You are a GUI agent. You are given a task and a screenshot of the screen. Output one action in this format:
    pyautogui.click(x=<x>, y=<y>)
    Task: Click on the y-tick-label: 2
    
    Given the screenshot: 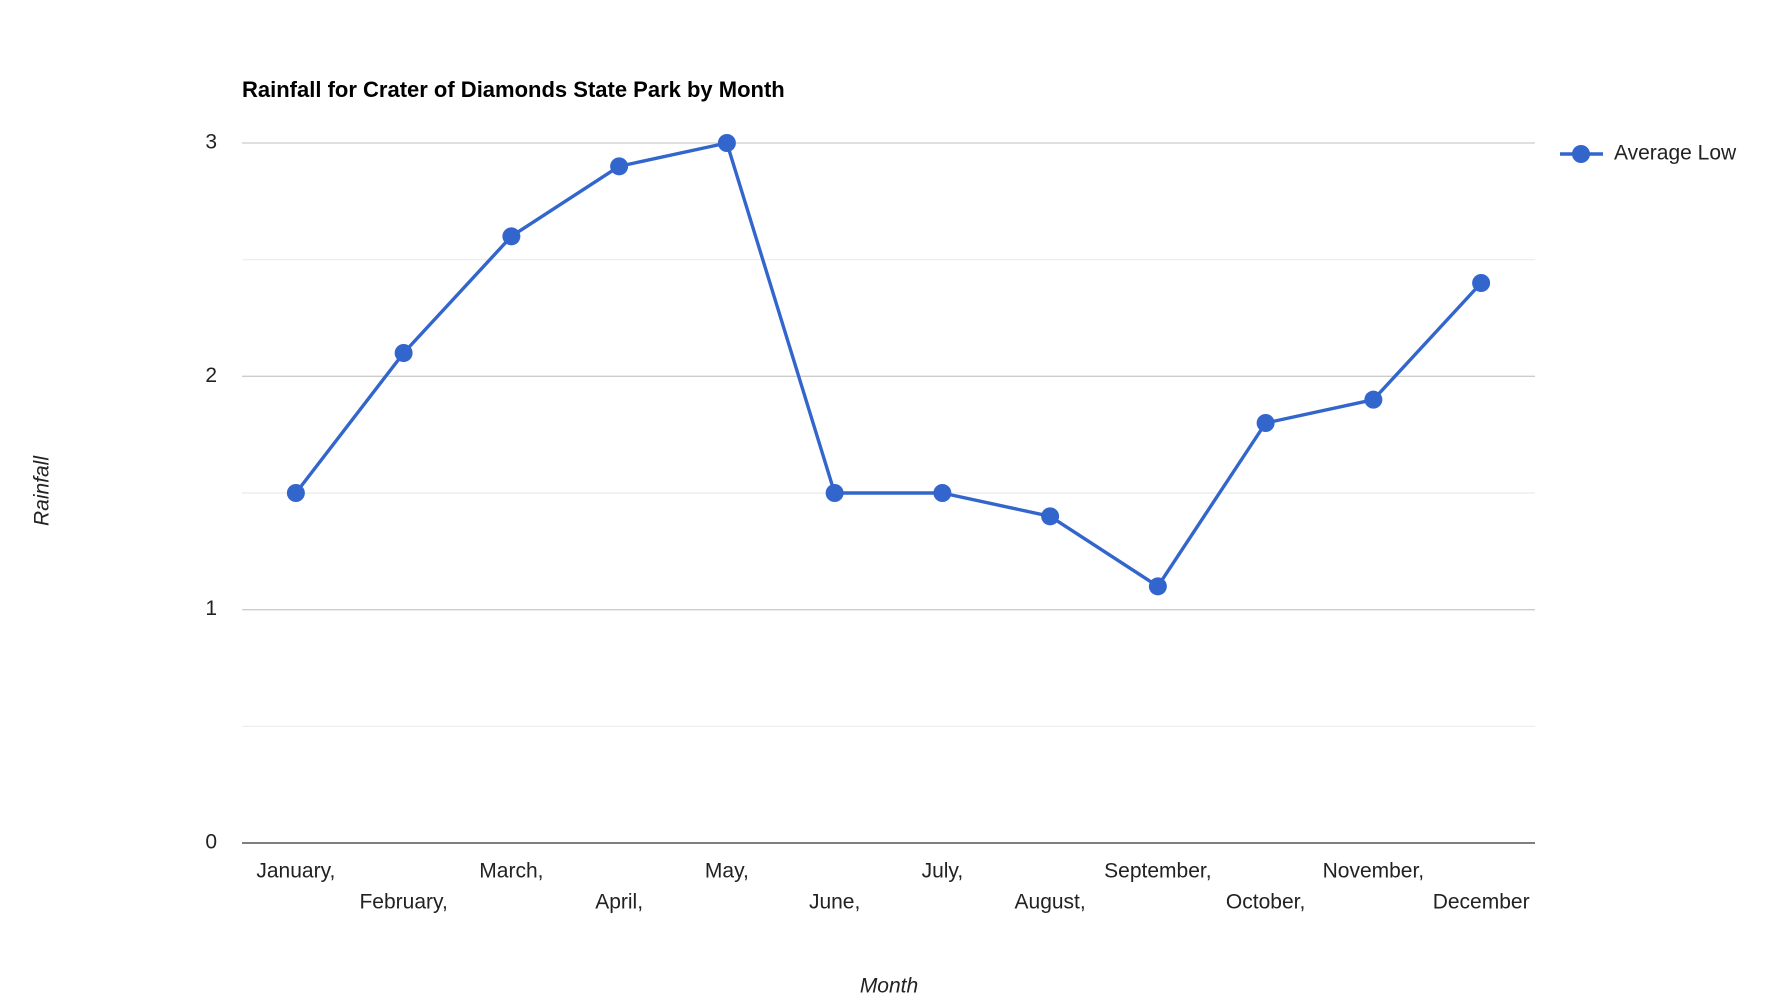 What is the action you would take?
    pyautogui.click(x=211, y=375)
    